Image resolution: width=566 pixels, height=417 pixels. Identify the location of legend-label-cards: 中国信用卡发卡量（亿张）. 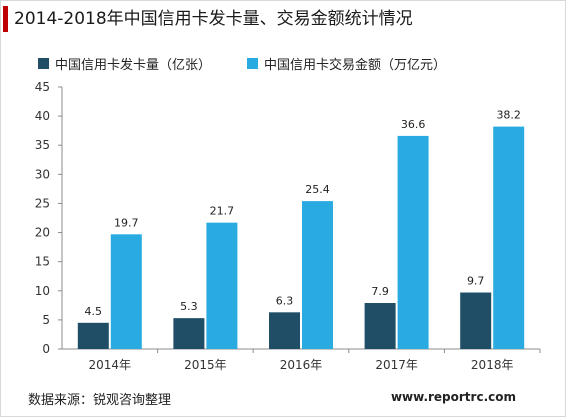
(133, 65).